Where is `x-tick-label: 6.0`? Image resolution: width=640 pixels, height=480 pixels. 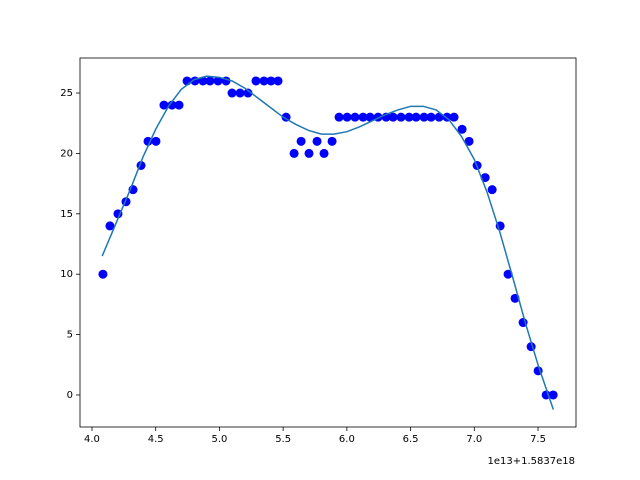 x-tick-label: 6.0 is located at coordinates (347, 439).